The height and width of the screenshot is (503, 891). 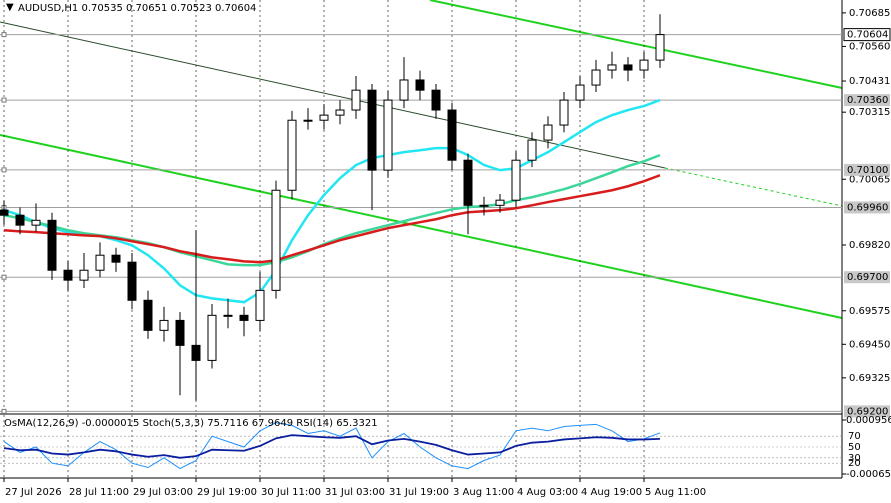 I want to click on y-tick-label: 0.70431, so click(x=869, y=81).